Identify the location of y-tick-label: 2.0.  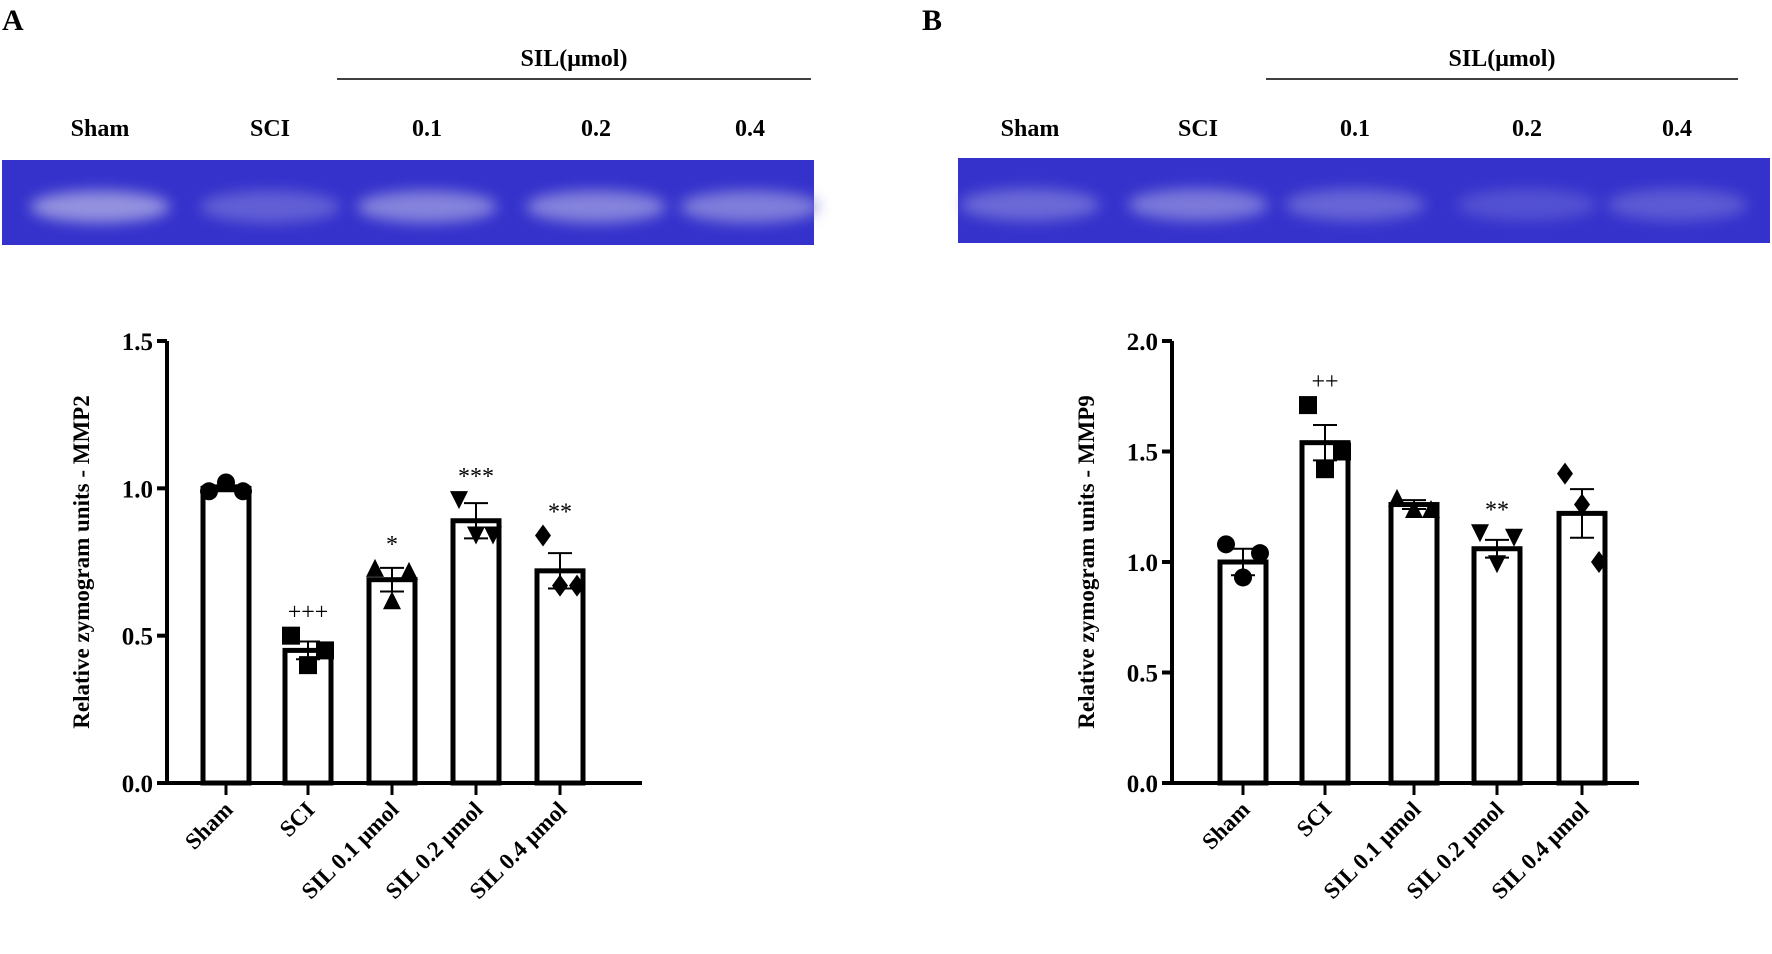
(1142, 342).